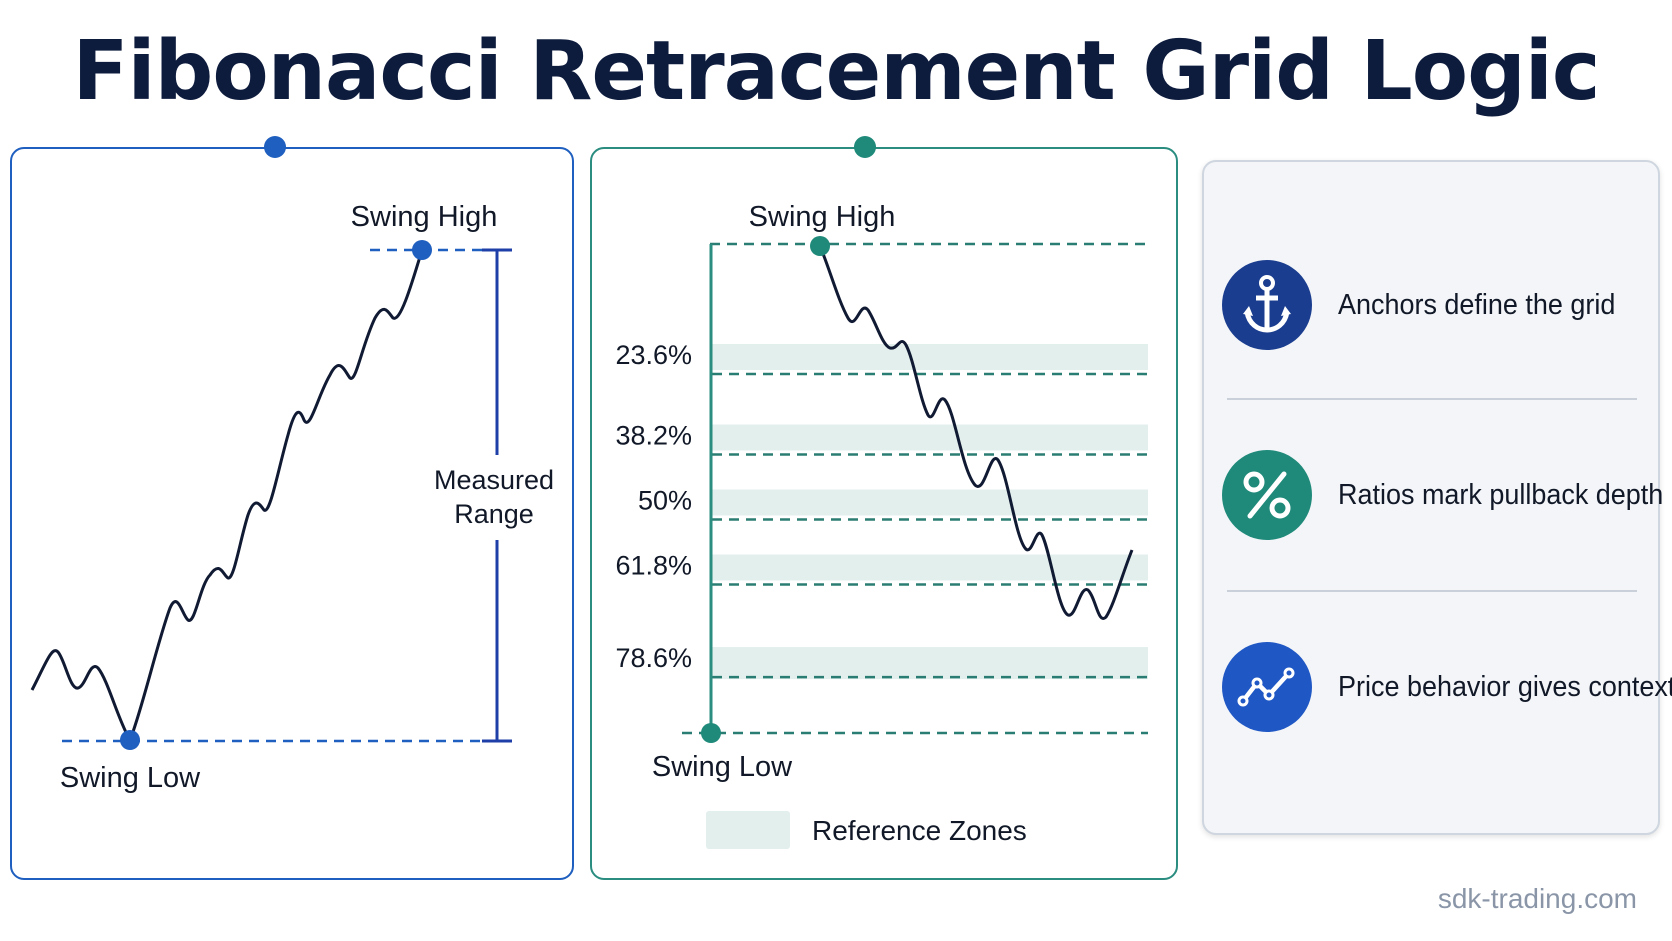  What do you see at coordinates (494, 514) in the screenshot?
I see `measured-range-label-line2: Range` at bounding box center [494, 514].